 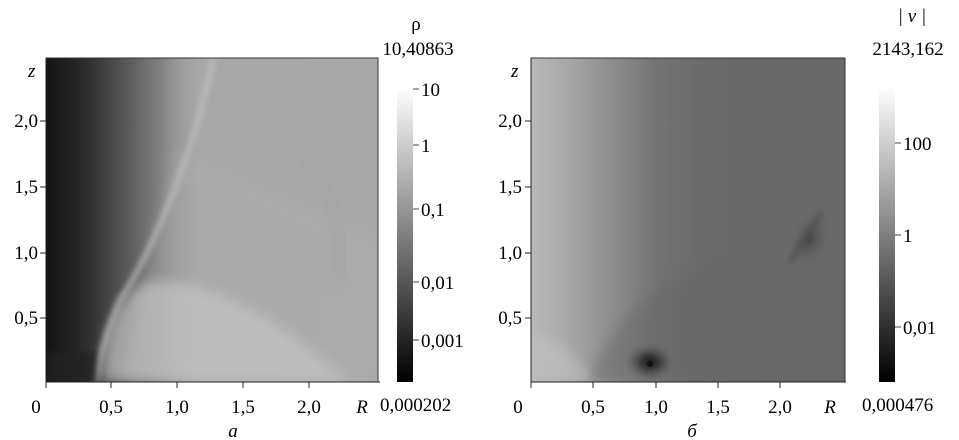 What do you see at coordinates (417, 49) in the screenshot?
I see `colorbar-max-a: 10,40863` at bounding box center [417, 49].